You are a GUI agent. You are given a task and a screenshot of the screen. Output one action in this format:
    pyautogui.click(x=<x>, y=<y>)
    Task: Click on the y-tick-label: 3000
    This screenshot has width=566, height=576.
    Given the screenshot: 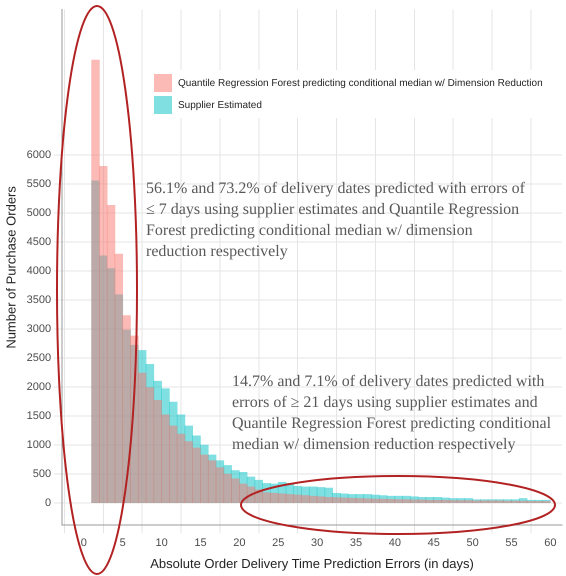 What is the action you would take?
    pyautogui.click(x=39, y=328)
    